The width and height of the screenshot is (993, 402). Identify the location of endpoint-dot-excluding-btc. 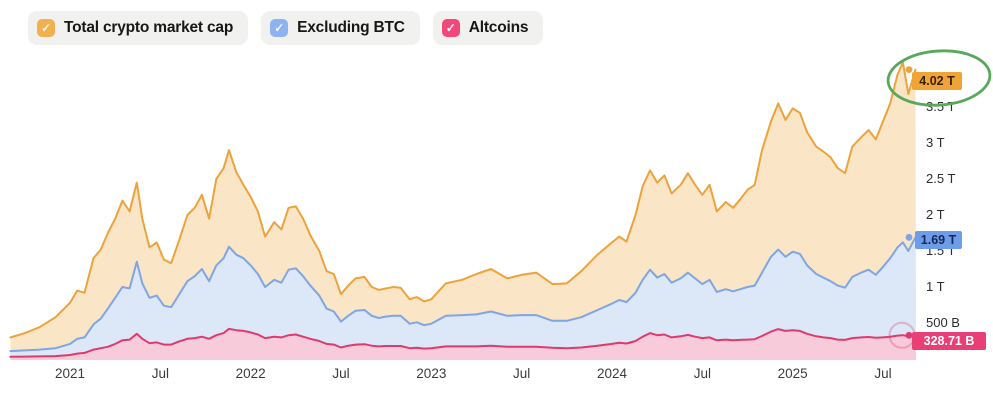
(909, 237).